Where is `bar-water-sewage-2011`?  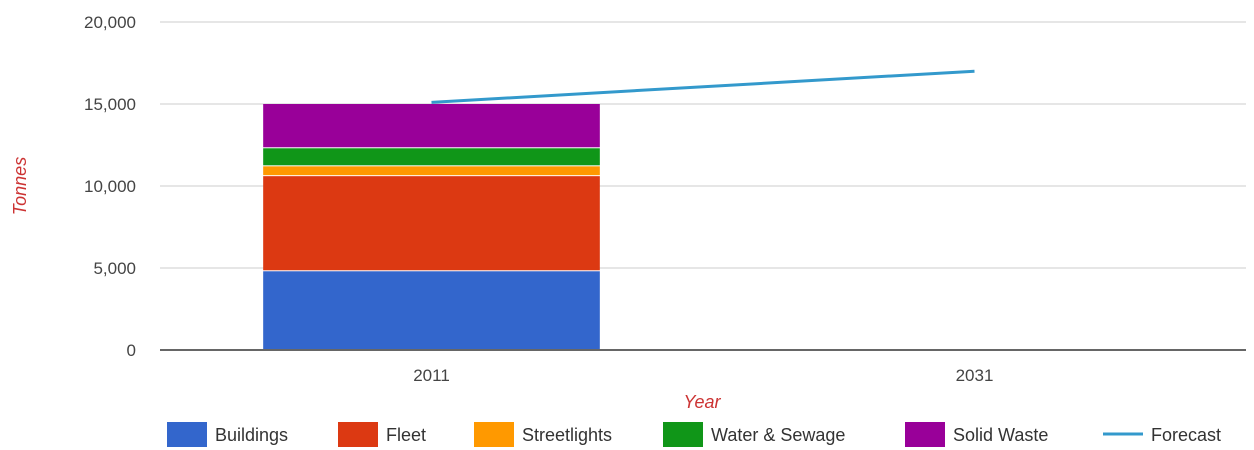 bar-water-sewage-2011 is located at coordinates (431, 157).